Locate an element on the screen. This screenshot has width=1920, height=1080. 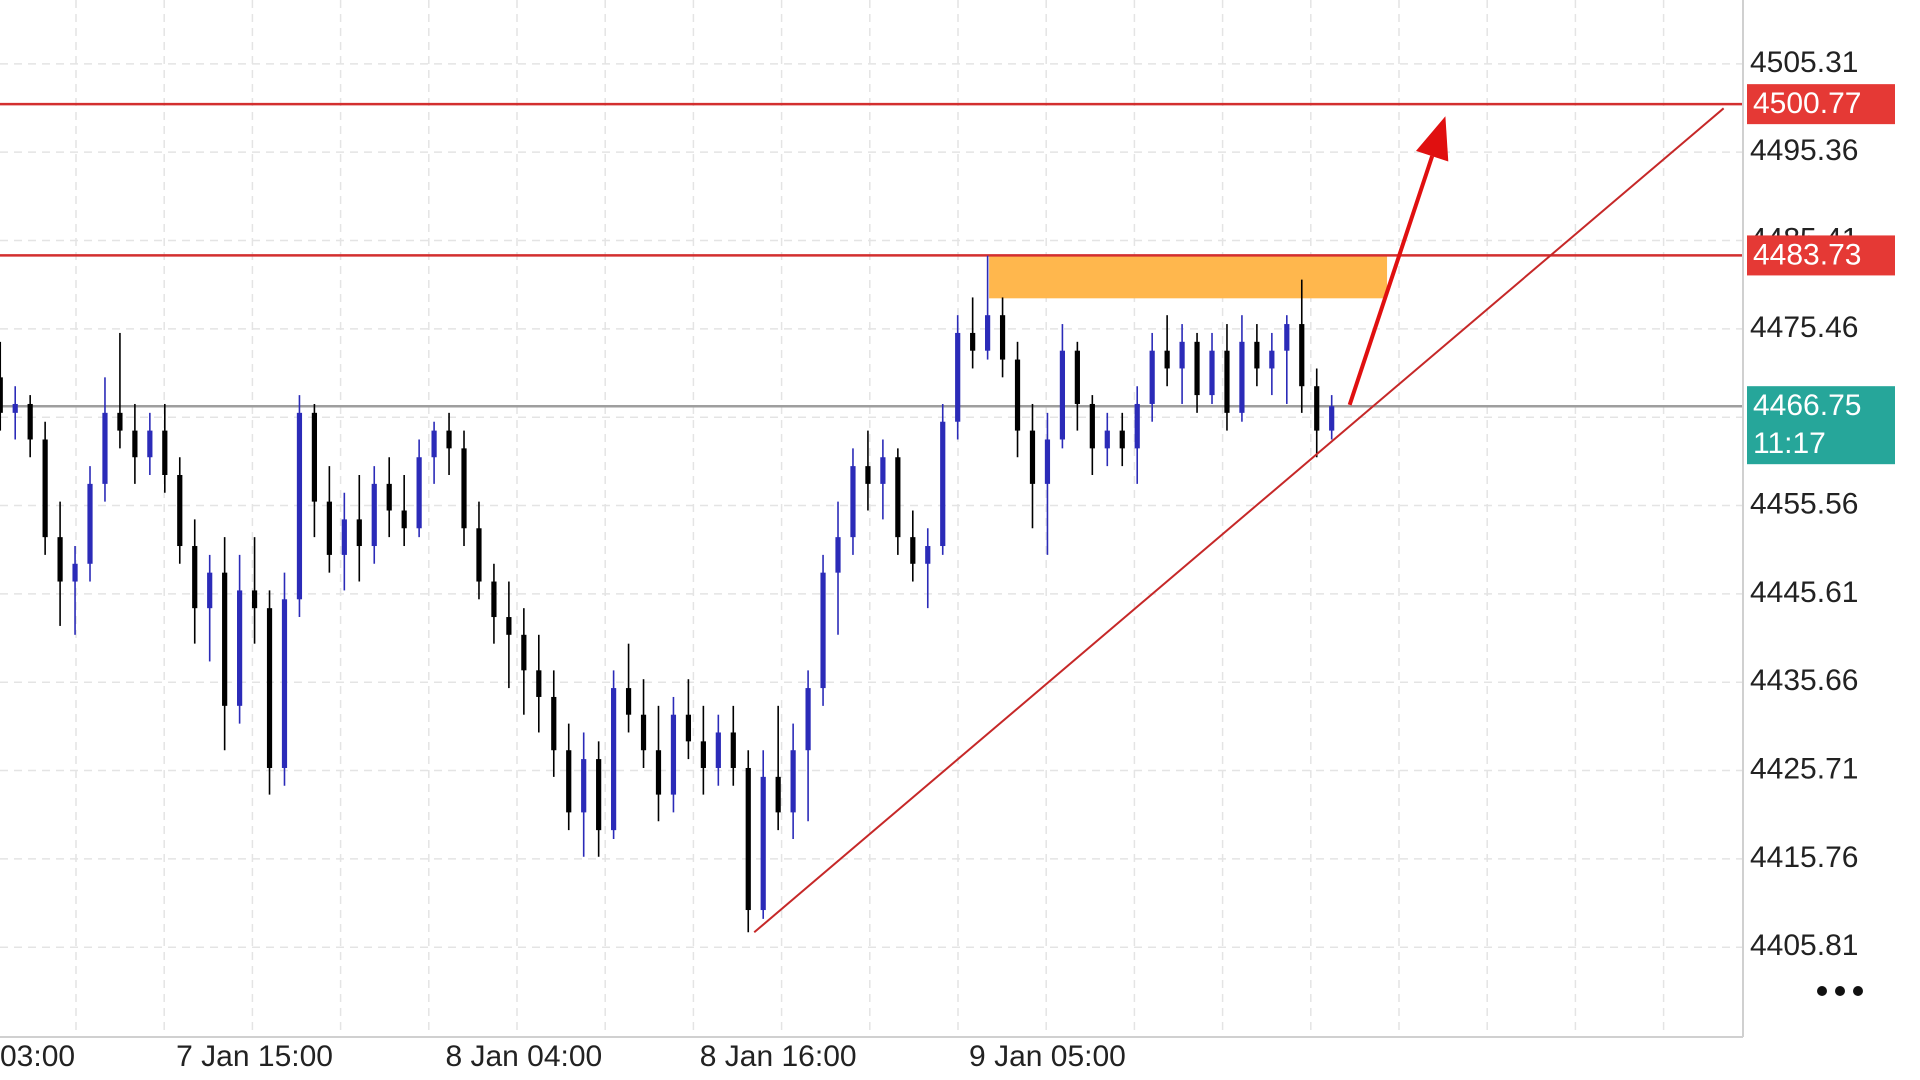
y-tick-label: 4435.66 is located at coordinates (1804, 680).